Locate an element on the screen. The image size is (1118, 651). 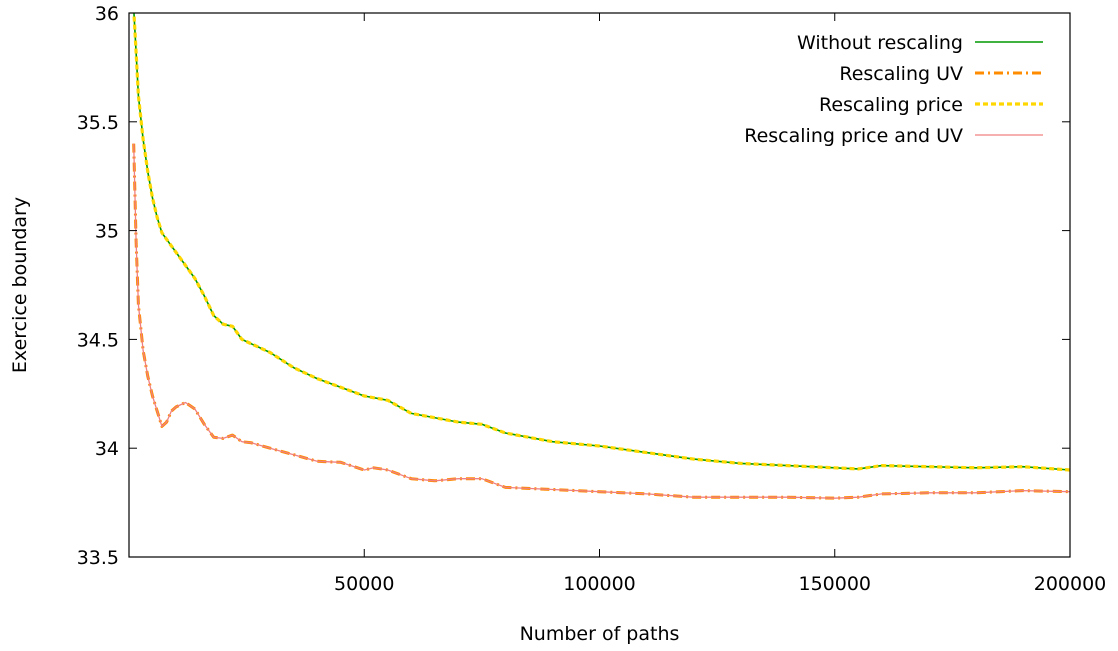
legend-label: Without rescaling is located at coordinates (880, 43).